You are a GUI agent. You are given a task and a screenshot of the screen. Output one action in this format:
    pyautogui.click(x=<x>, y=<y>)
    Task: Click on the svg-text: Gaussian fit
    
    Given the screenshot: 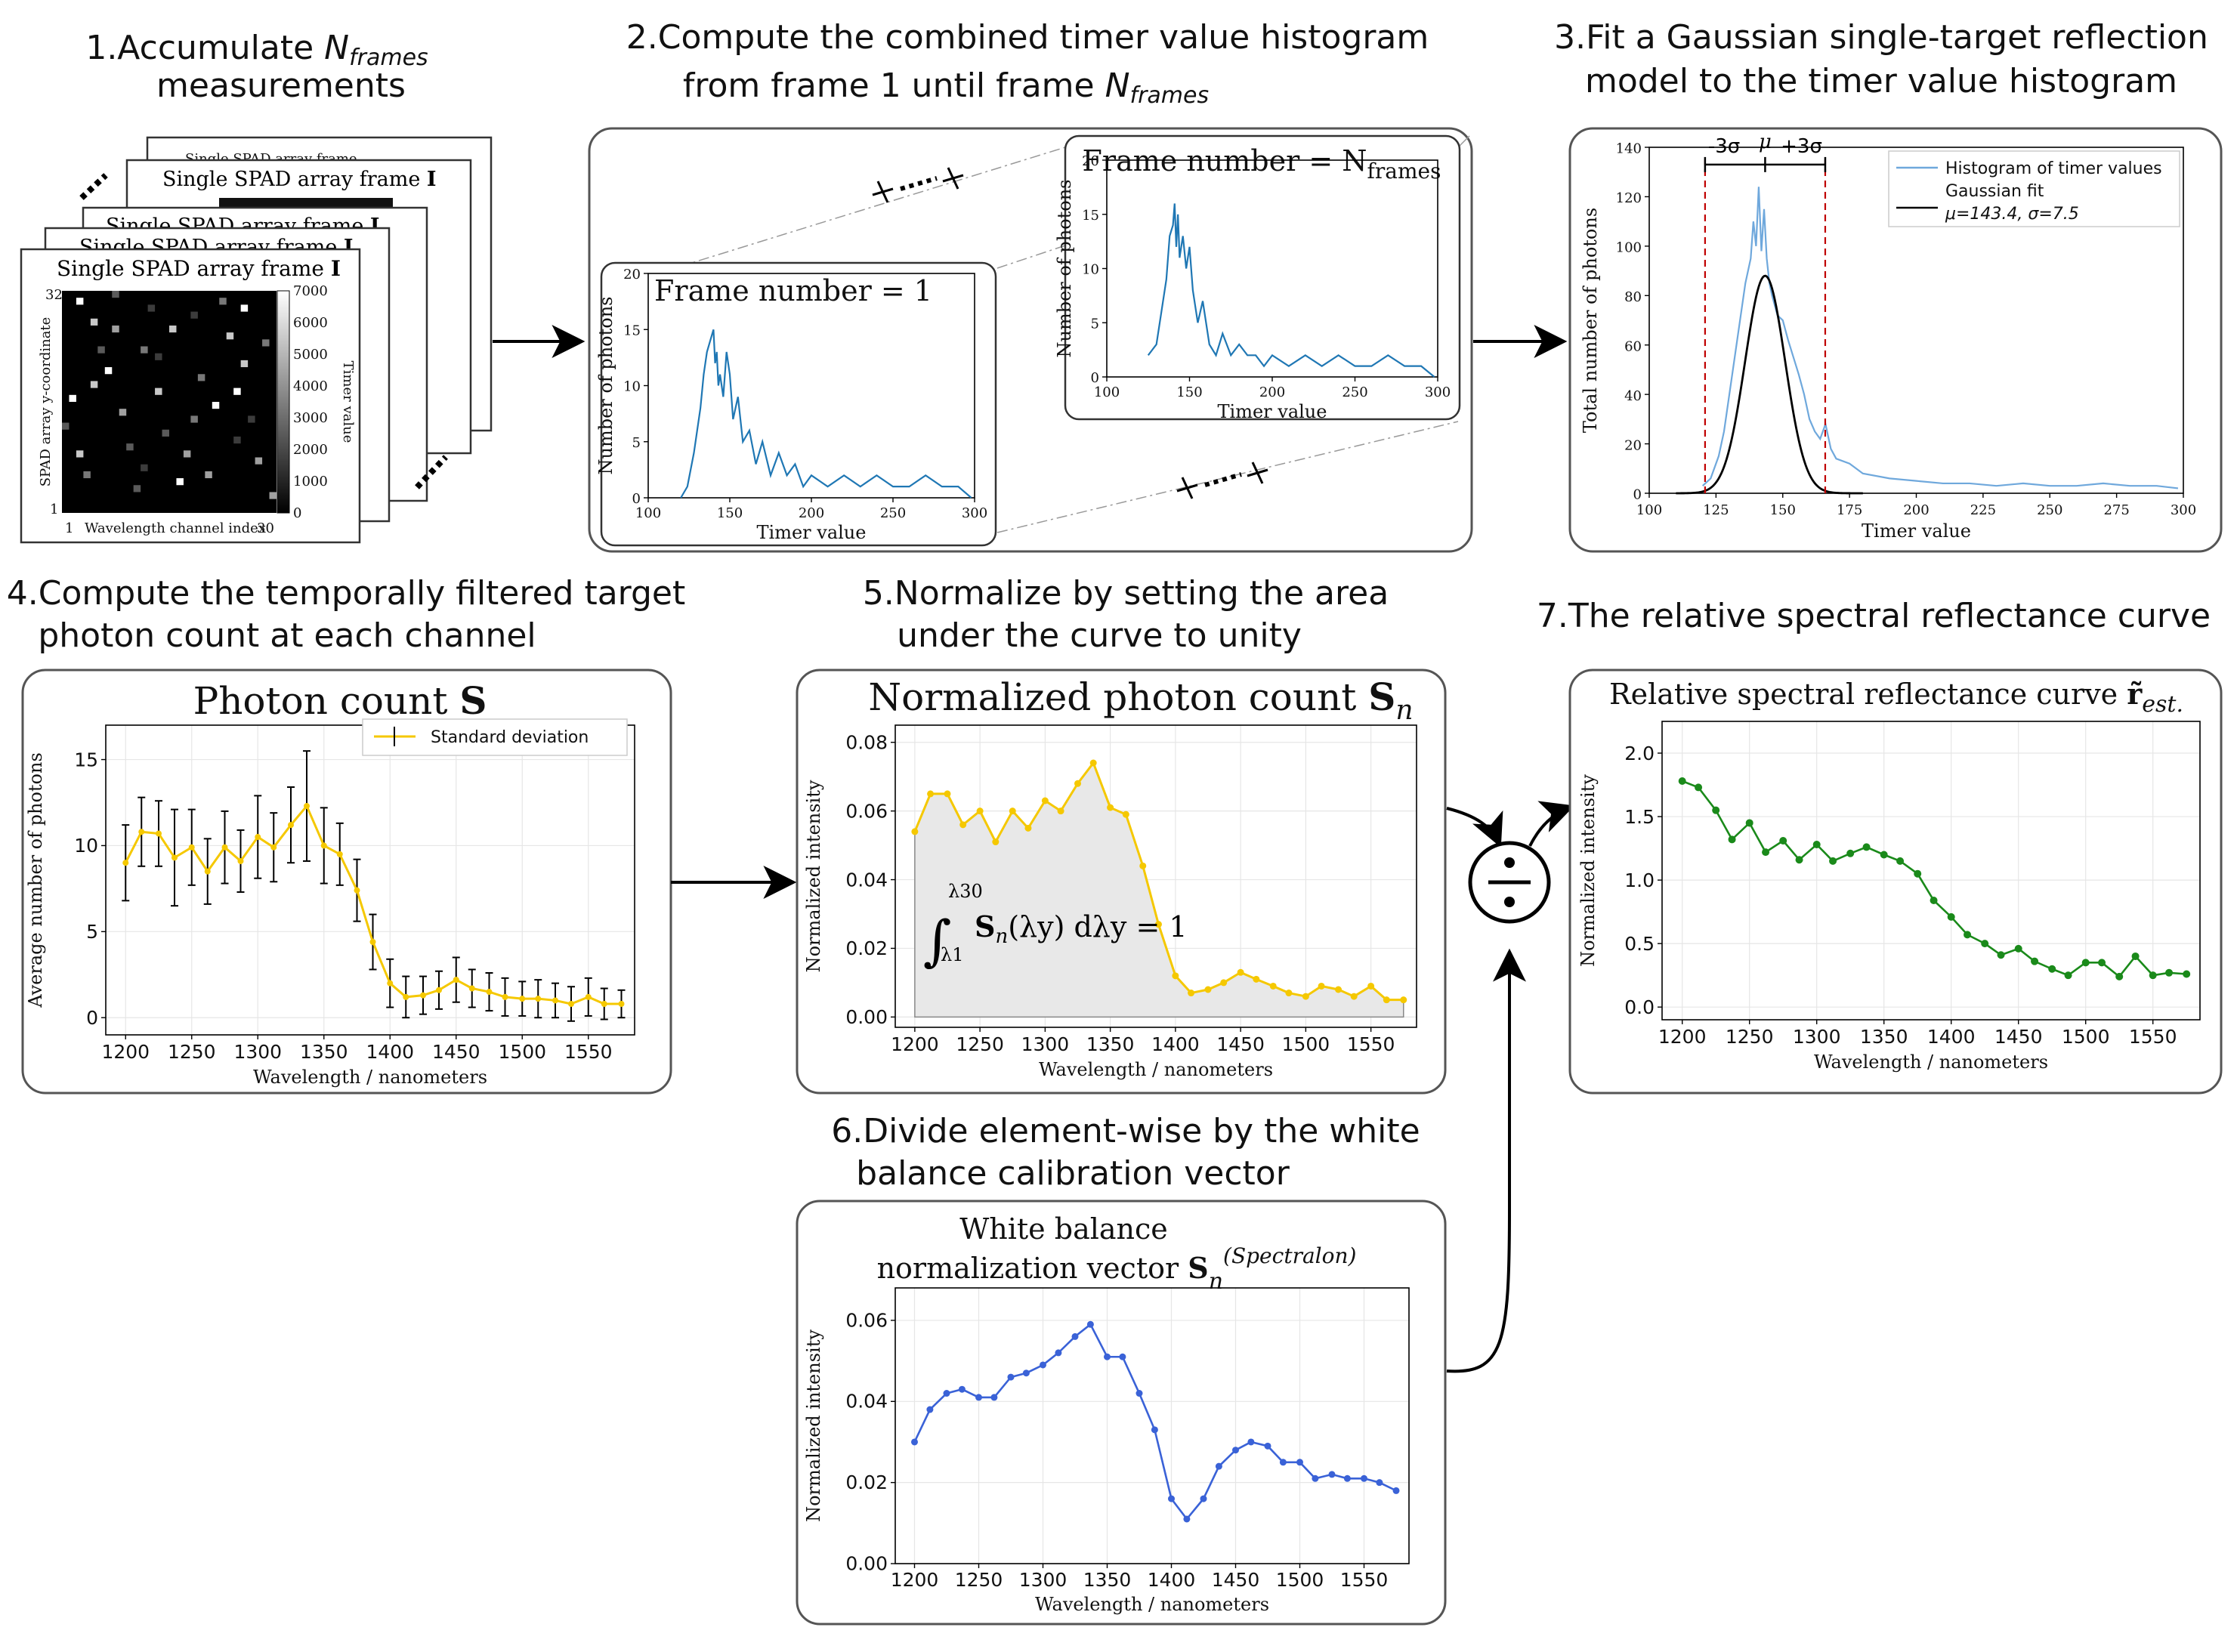 What is the action you would take?
    pyautogui.click(x=1994, y=191)
    